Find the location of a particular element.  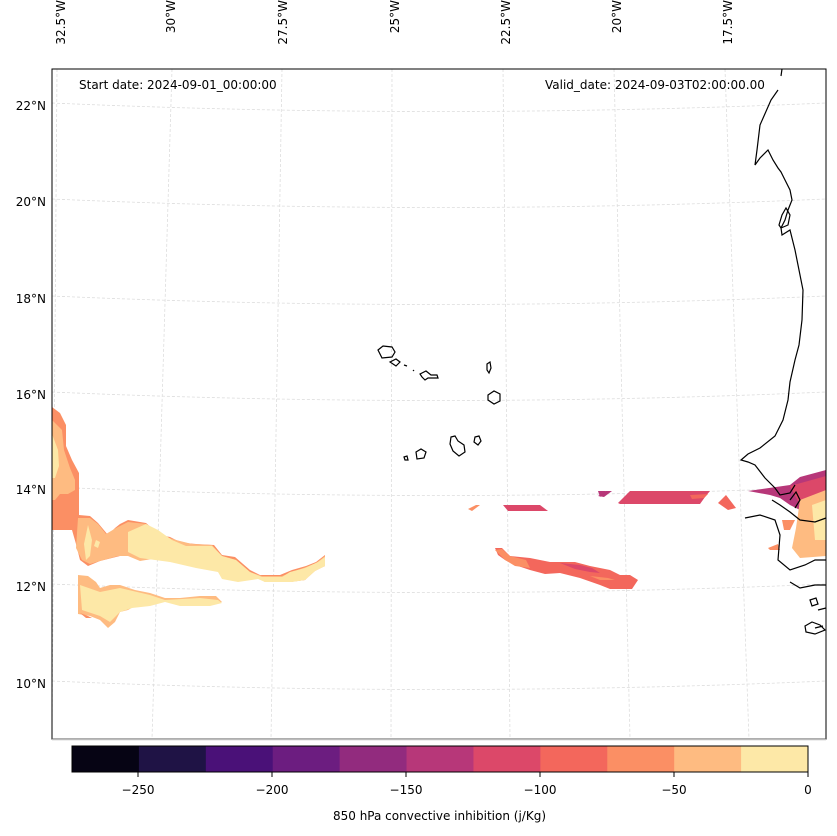

lon-label-20w: 20°W is located at coordinates (617, 17).